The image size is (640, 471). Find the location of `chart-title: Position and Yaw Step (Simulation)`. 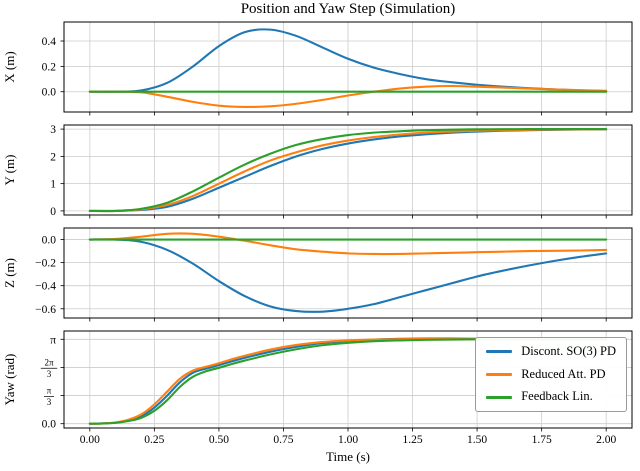

chart-title: Position and Yaw Step (Simulation) is located at coordinates (348, 9).